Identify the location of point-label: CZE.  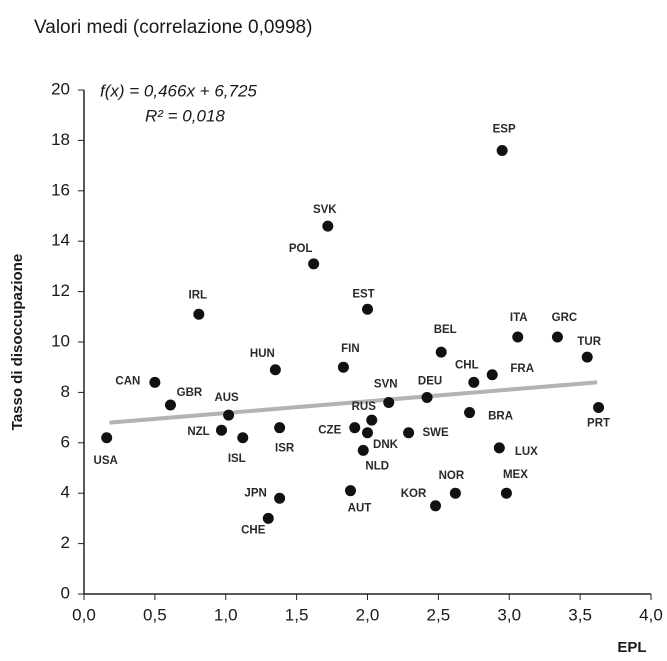
(329, 431).